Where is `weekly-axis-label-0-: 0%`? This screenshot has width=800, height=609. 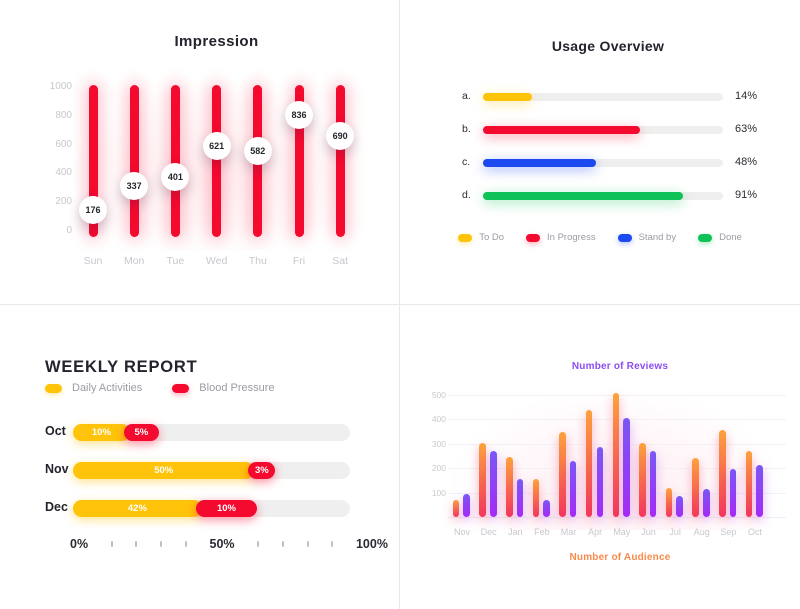 weekly-axis-label-0-: 0% is located at coordinates (79, 544).